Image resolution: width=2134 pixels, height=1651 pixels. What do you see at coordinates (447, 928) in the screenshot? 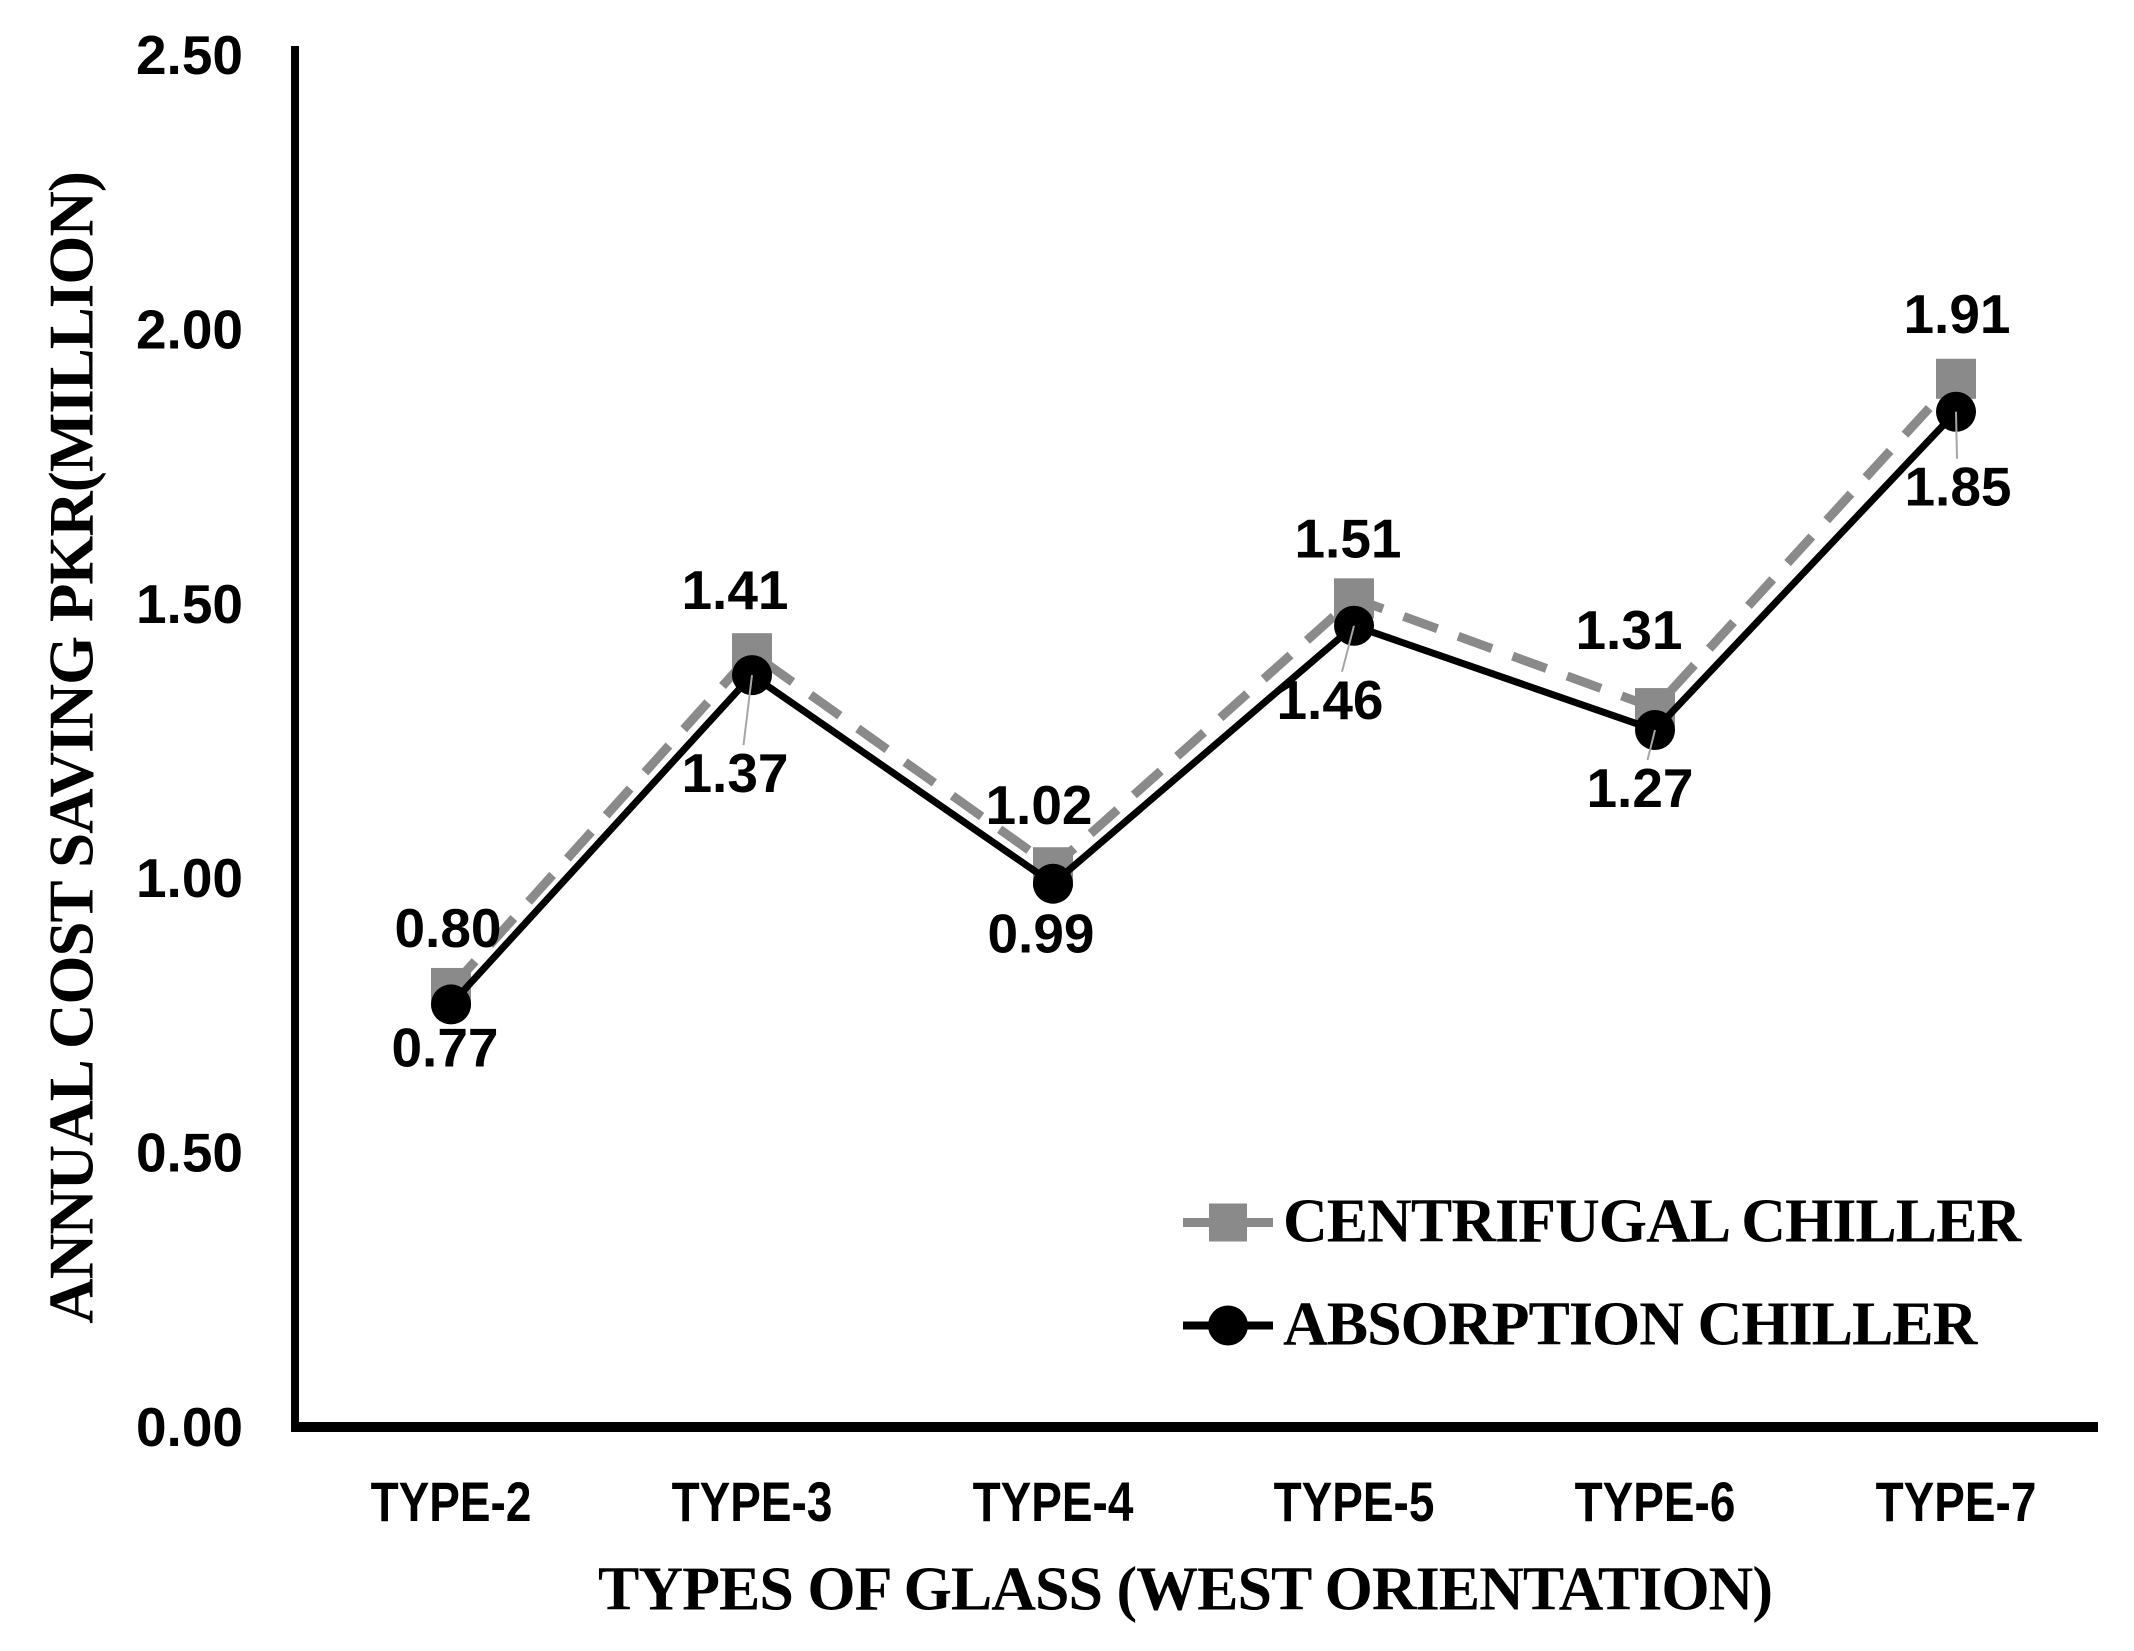
I see `data-point-label: 0.80` at bounding box center [447, 928].